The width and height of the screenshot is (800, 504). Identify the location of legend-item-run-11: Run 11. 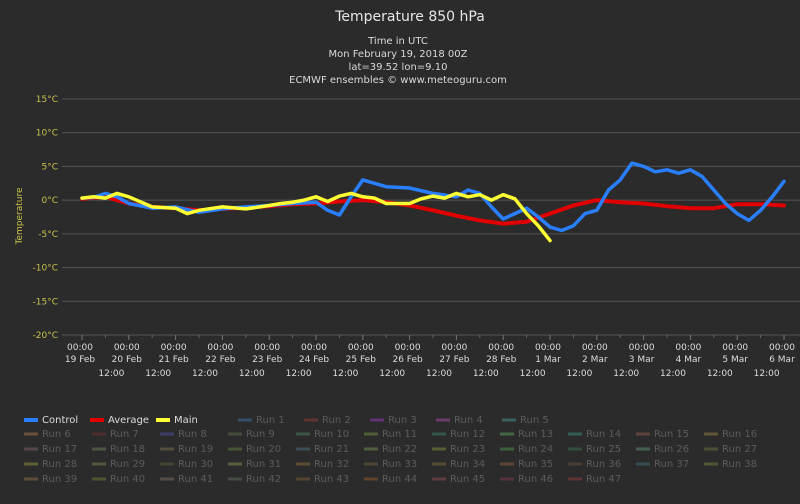
(399, 434).